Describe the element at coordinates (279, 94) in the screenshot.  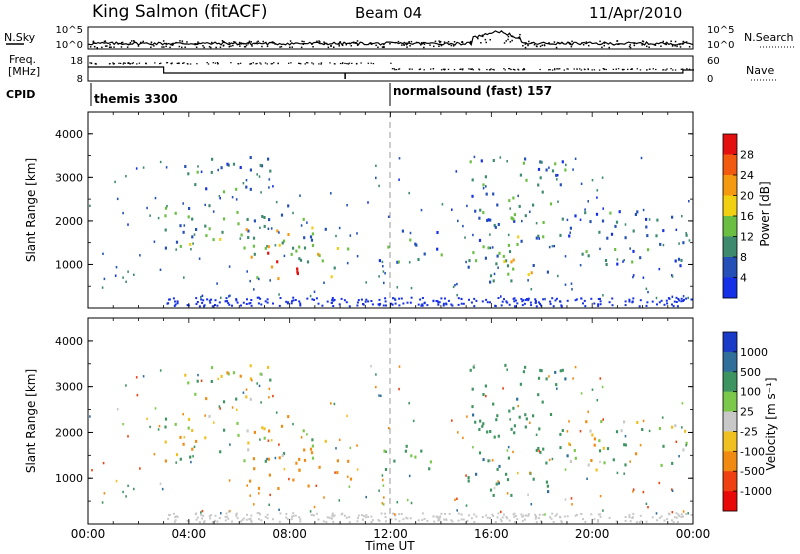
I see `cpid-row: CPID themis 3300 normalsound (fast) 157` at that location.